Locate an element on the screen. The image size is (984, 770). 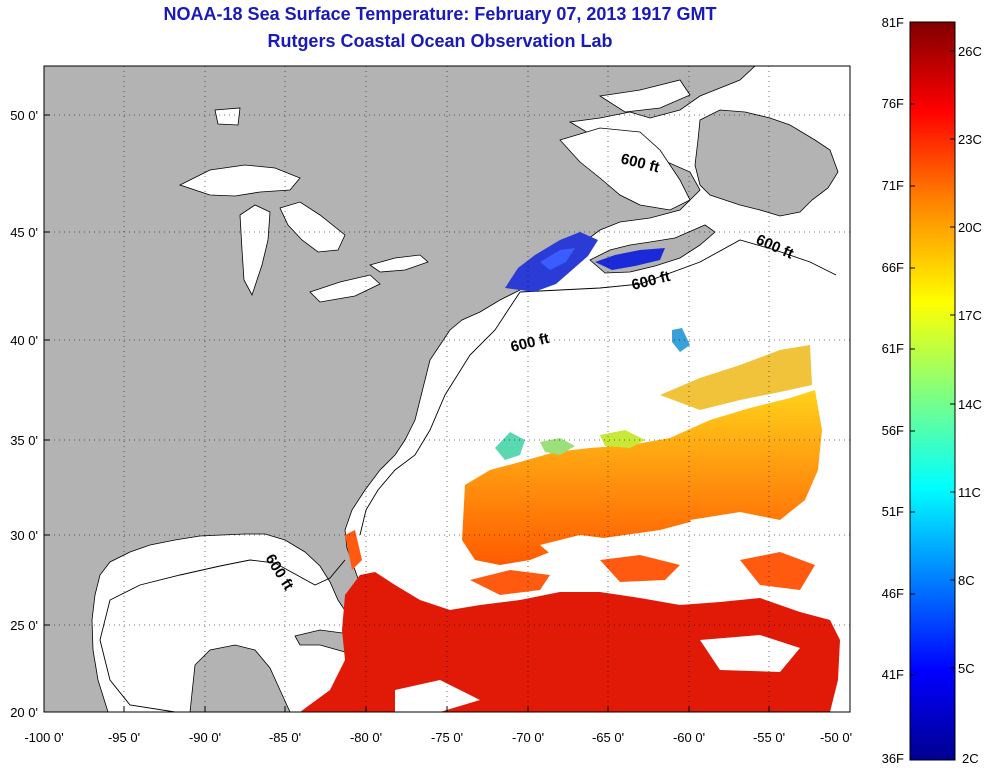
cb-label-c: 26C is located at coordinates (970, 51).